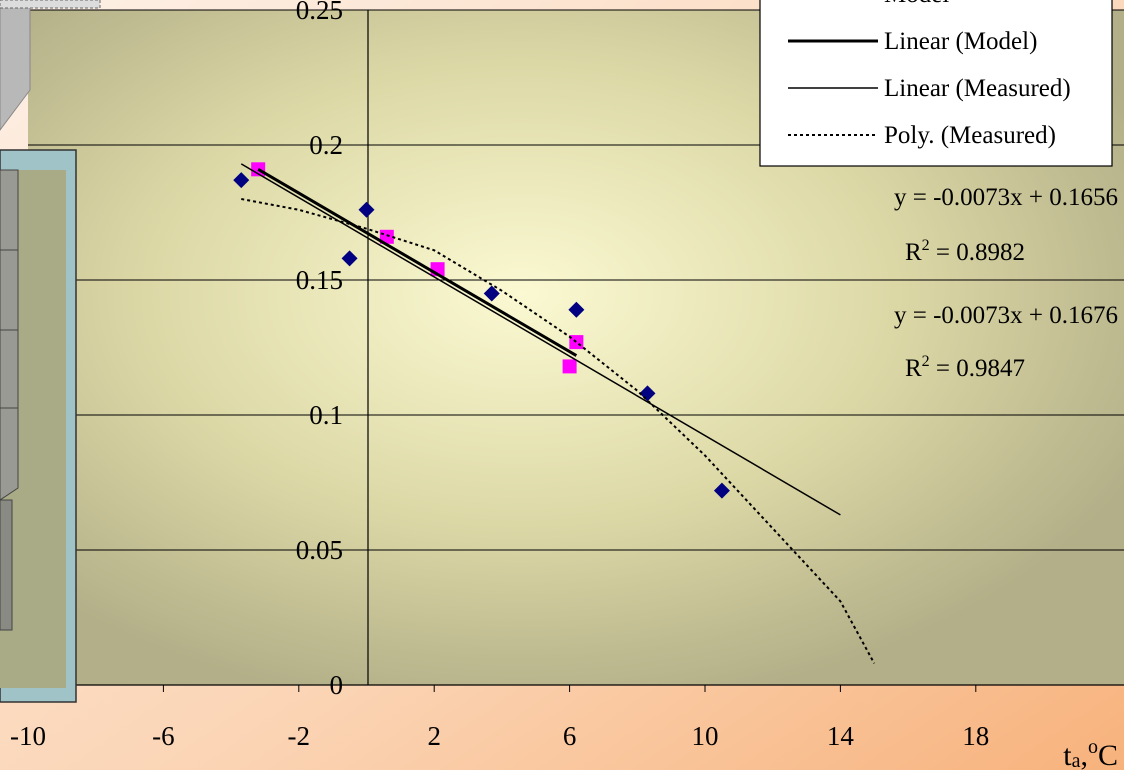 This screenshot has height=775, width=1124. What do you see at coordinates (28, 736) in the screenshot?
I see `x-tick-label: -10` at bounding box center [28, 736].